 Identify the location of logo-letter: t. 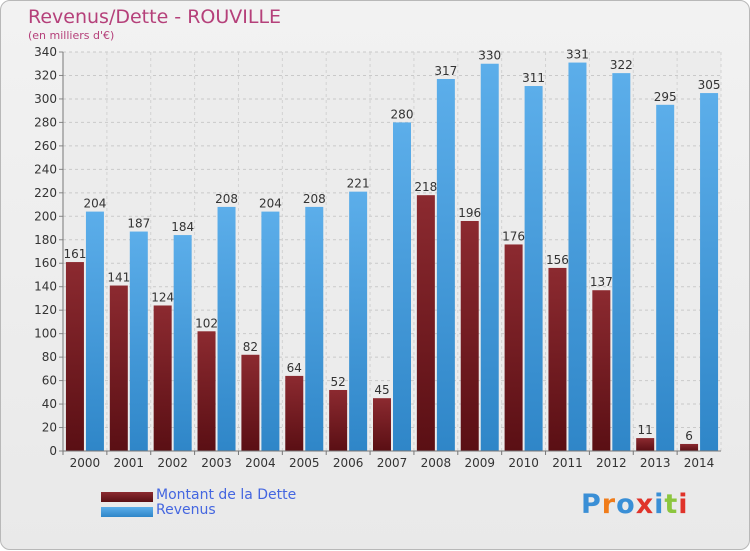
(671, 504).